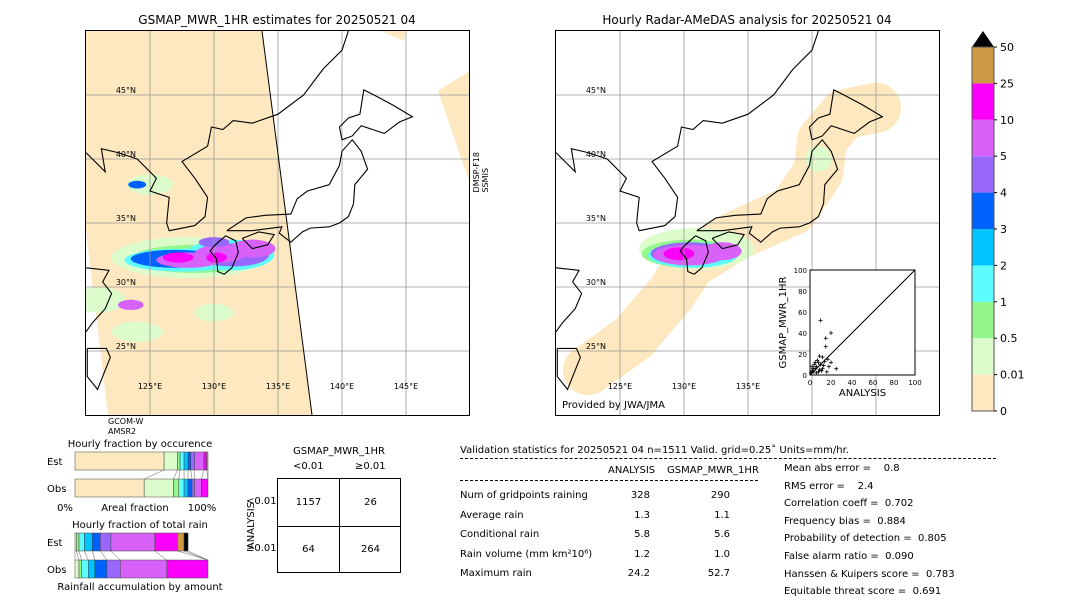 Image resolution: width=1080 pixels, height=612 pixels. Describe the element at coordinates (1007, 83) in the screenshot. I see `colorbar-label: 25` at that location.